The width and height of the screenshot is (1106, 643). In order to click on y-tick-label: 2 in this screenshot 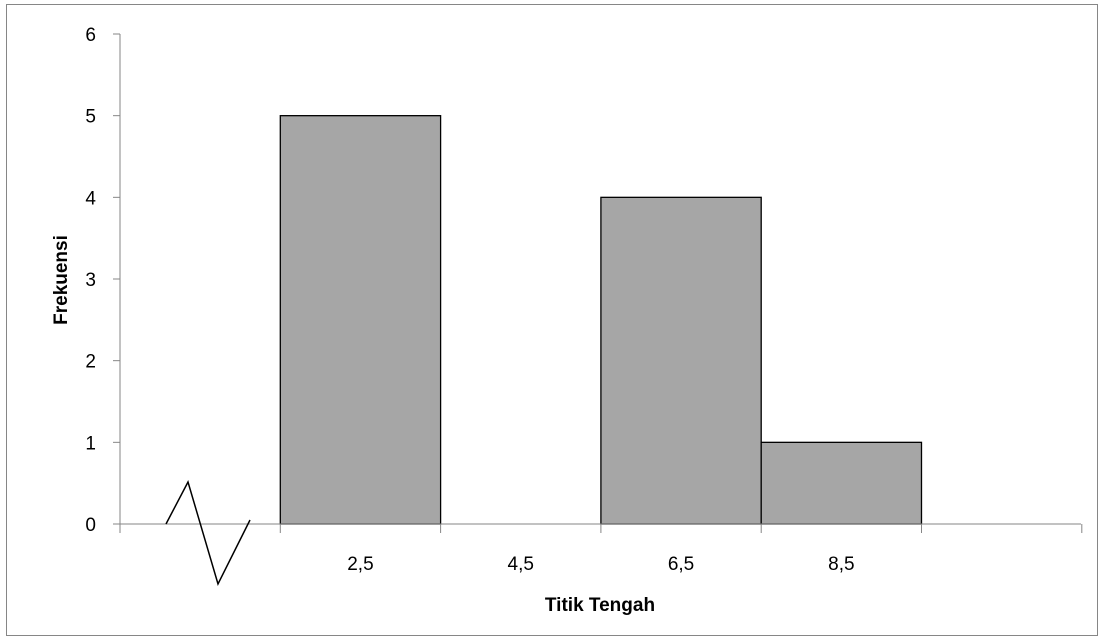, I will do `click(90, 362)`.